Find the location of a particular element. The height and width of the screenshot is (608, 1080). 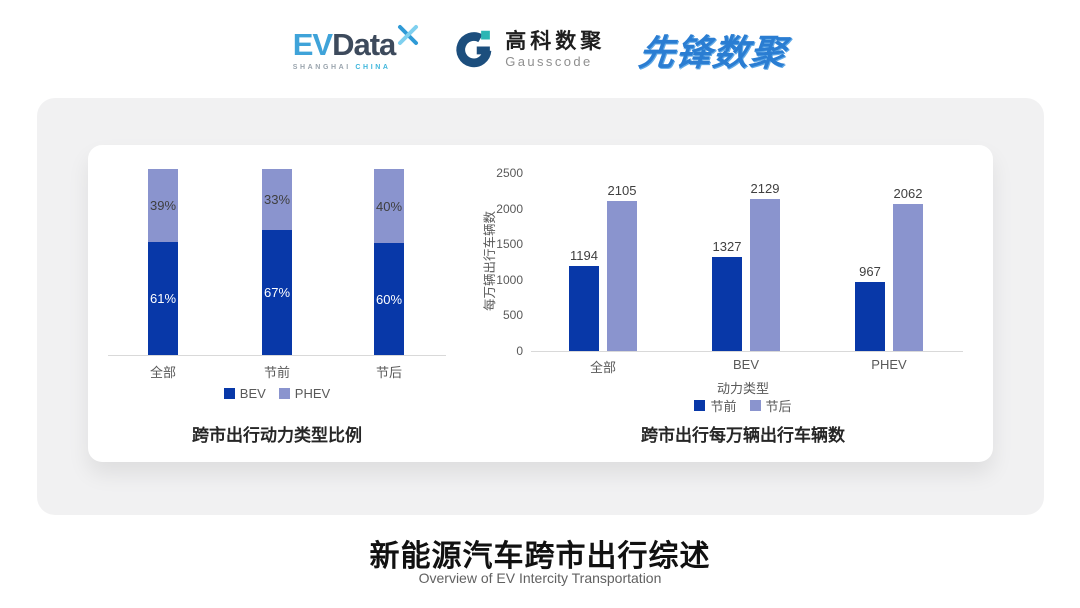

legend-item-PHEV: PHEV is located at coordinates (304, 393).